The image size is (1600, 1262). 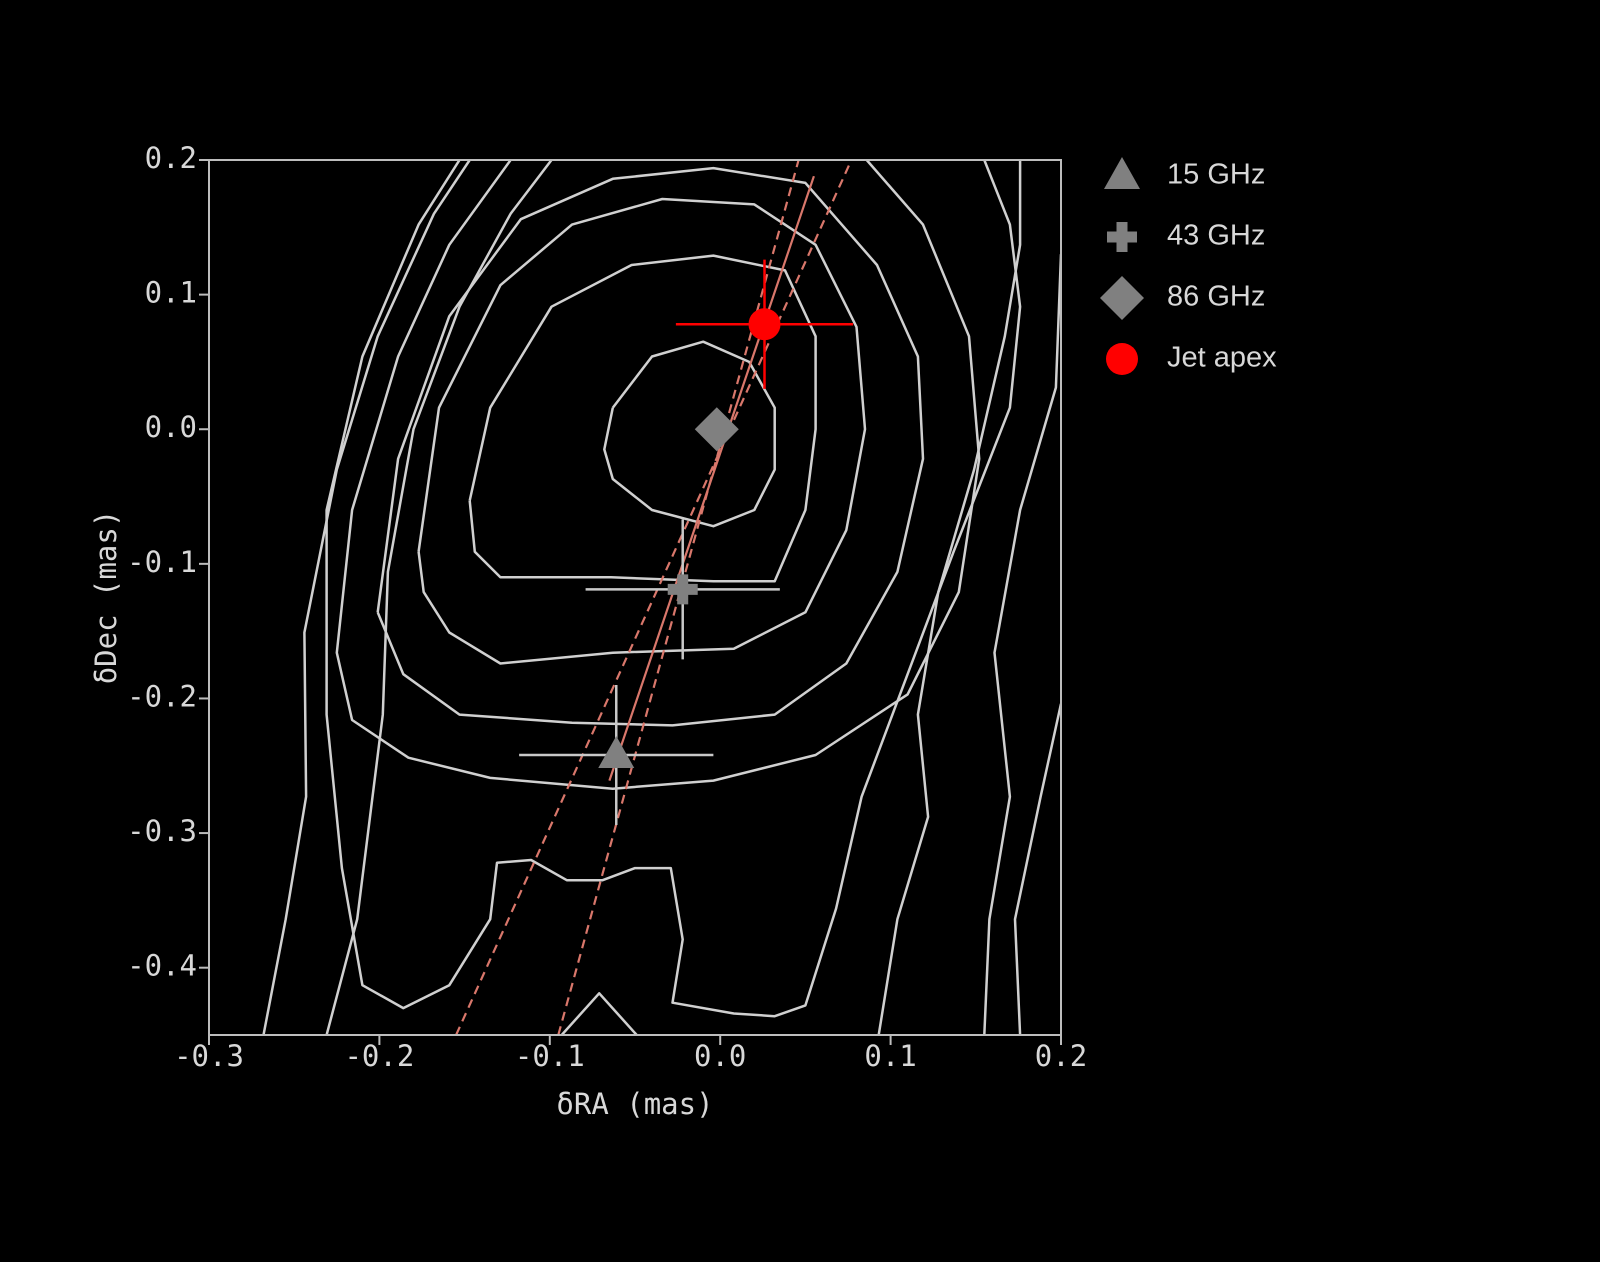 What do you see at coordinates (162, 831) in the screenshot?
I see `y-tick-label: -0.3` at bounding box center [162, 831].